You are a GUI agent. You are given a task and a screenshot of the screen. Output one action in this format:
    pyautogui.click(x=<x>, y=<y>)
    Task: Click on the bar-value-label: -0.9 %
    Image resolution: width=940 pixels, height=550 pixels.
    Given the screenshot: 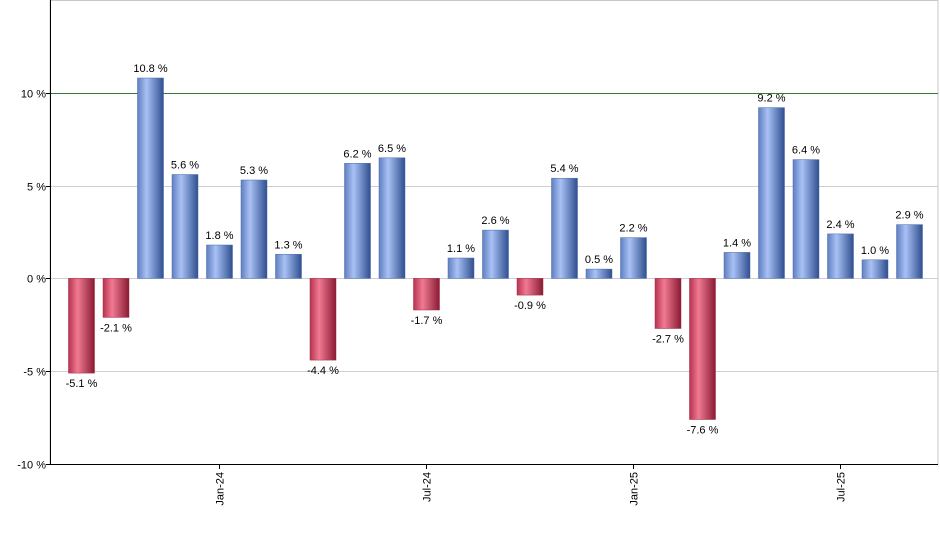 What is the action you would take?
    pyautogui.click(x=530, y=306)
    